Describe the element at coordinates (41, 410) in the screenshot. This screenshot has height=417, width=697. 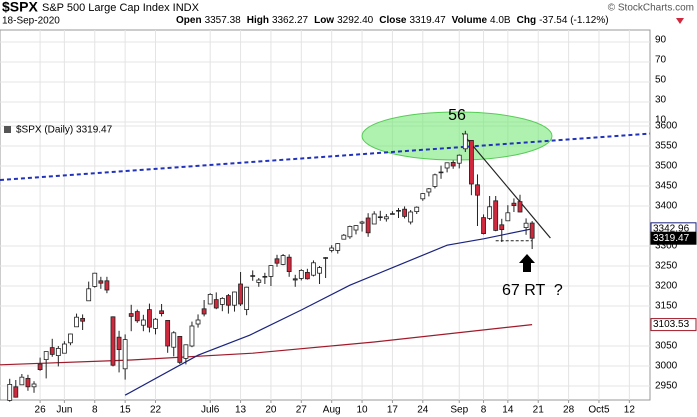
I see `x-tick-label: 26` at that location.